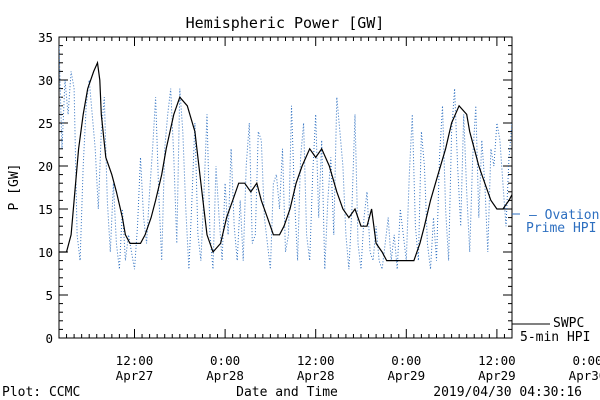 The image size is (600, 400). What do you see at coordinates (561, 228) in the screenshot?
I see `legend-ovation-line2: Prime HPI` at bounding box center [561, 228].